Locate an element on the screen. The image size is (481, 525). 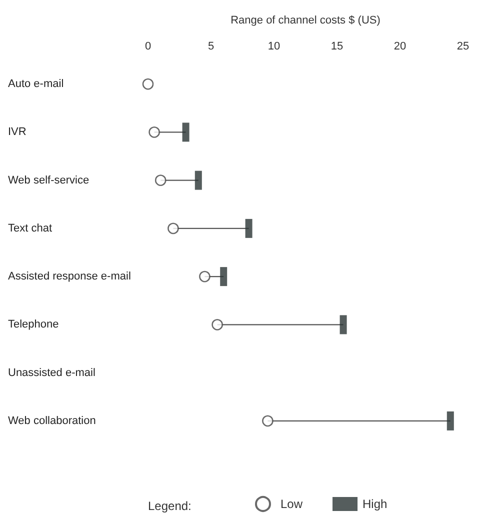
y-tick-label: Auto e-mail is located at coordinates (36, 84).